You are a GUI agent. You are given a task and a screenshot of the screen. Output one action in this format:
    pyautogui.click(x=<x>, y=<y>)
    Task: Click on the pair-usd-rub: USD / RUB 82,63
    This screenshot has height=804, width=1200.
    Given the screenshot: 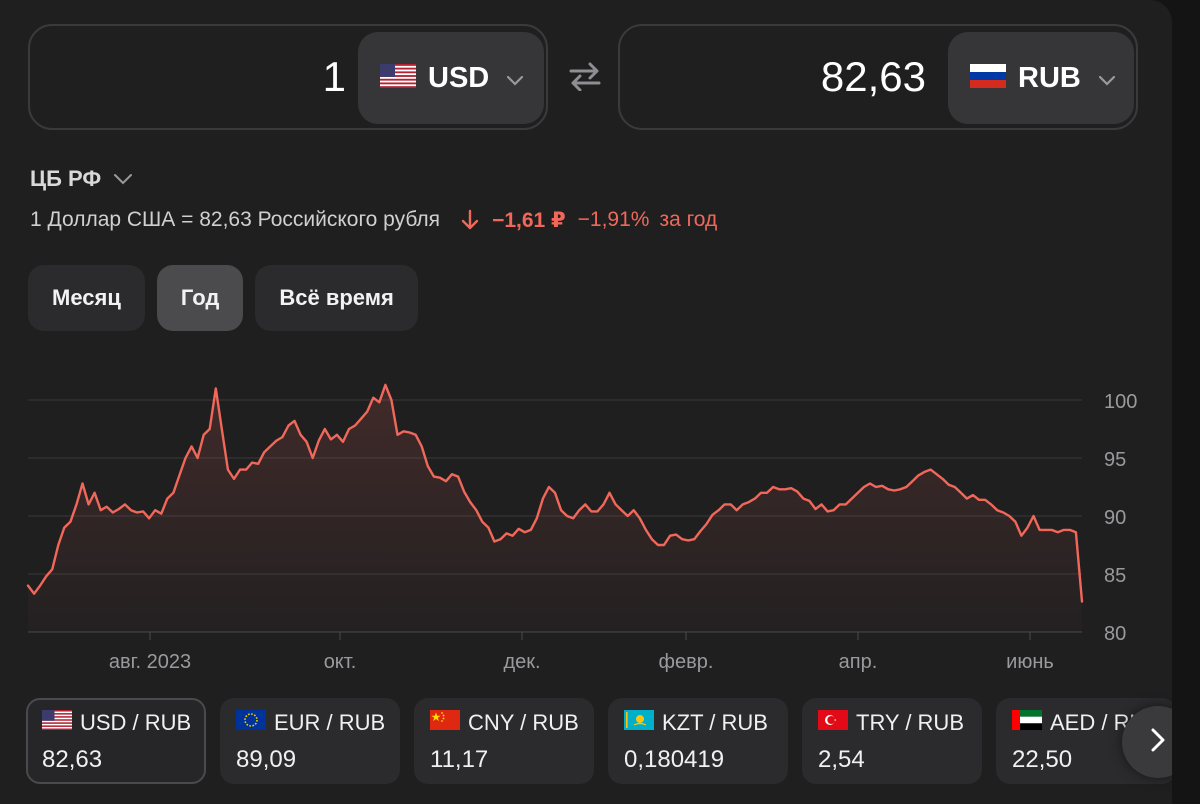 What is the action you would take?
    pyautogui.click(x=116, y=741)
    